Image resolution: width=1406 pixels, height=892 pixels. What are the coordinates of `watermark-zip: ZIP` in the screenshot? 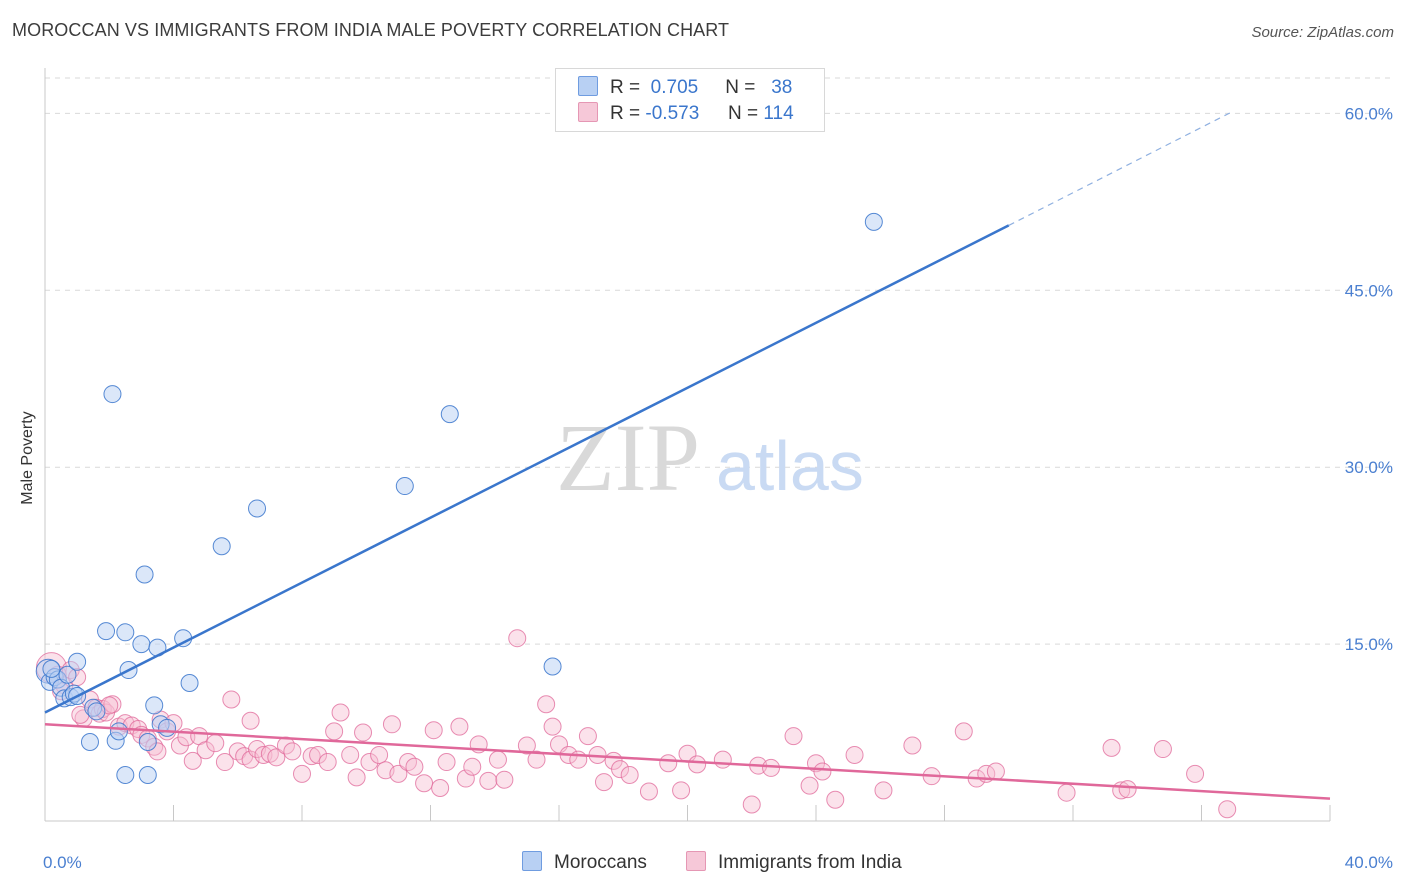 It's located at (628, 457).